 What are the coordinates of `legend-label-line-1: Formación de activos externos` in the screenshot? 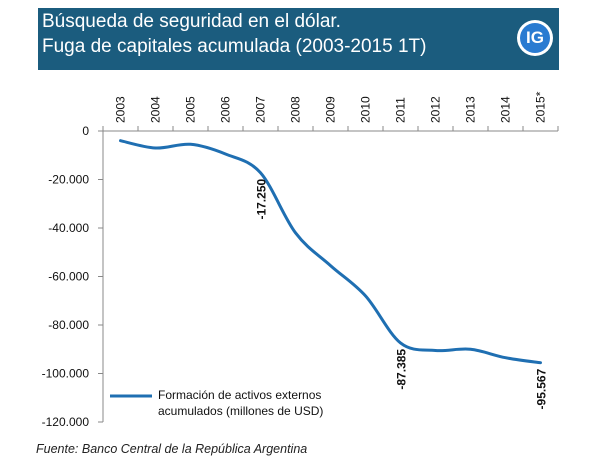 It's located at (240, 395).